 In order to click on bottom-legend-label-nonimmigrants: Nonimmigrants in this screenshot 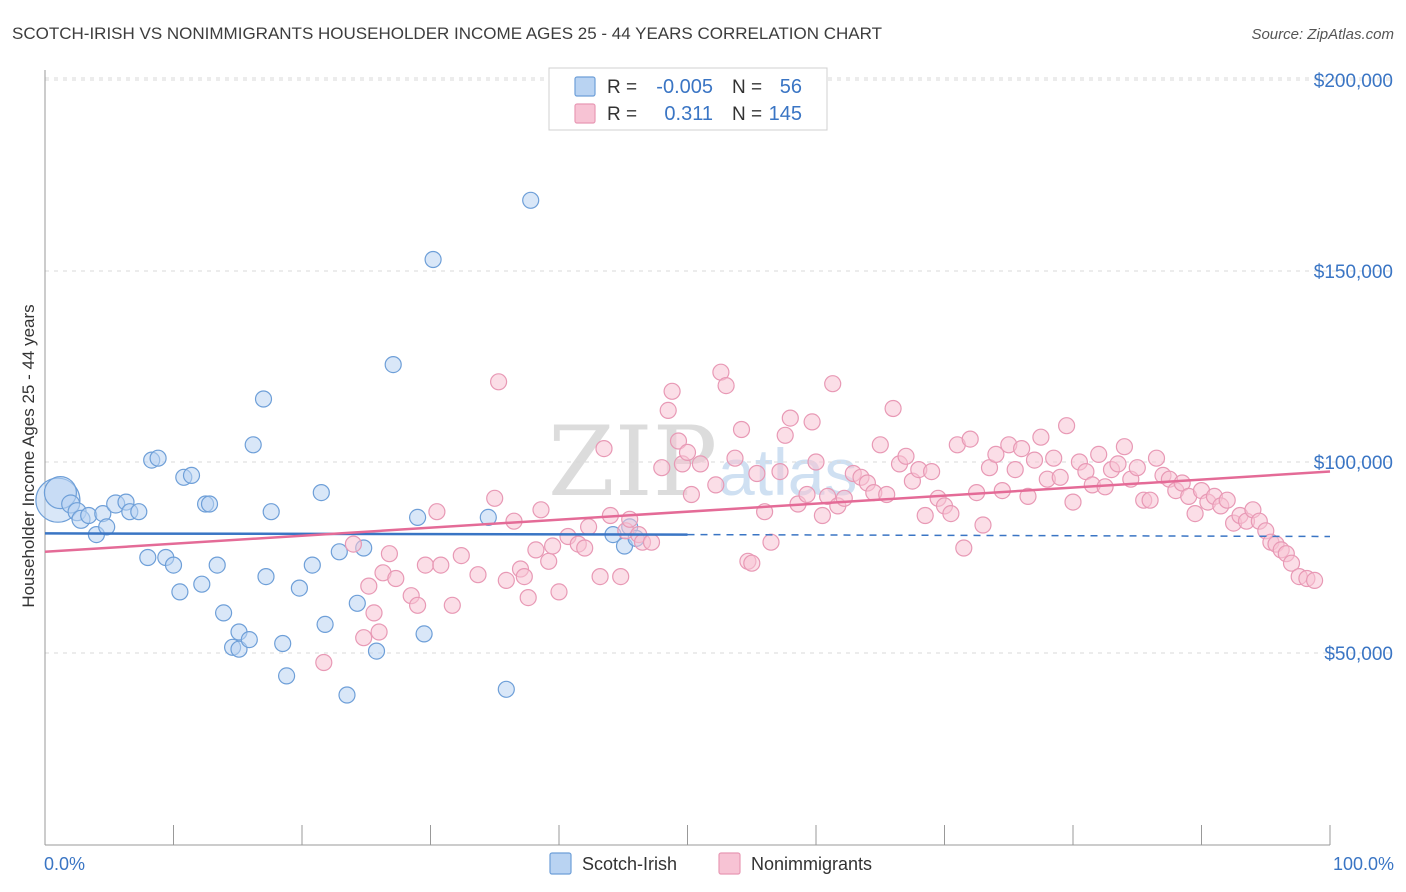, I will do `click(811, 864)`.